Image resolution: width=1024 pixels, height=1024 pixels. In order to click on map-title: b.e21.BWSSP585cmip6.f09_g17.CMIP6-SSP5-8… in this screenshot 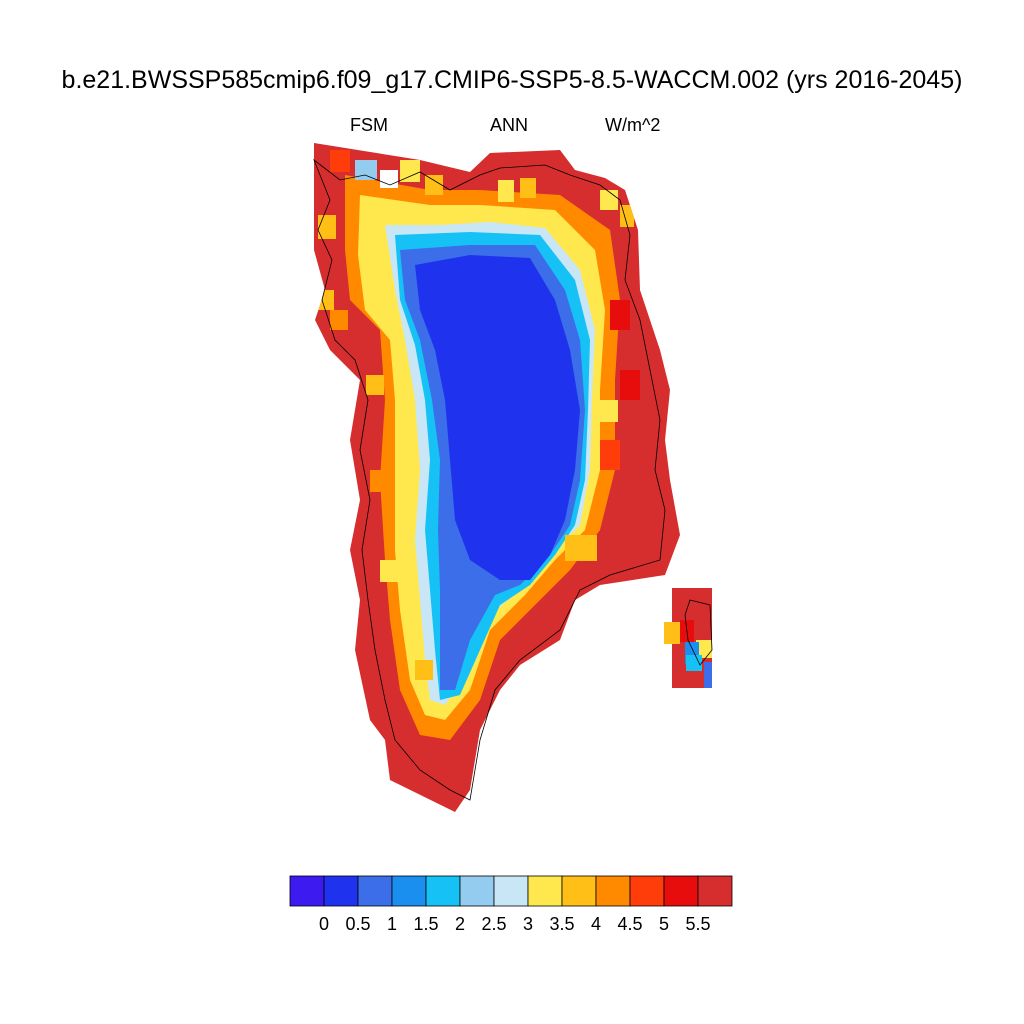, I will do `click(512, 80)`.